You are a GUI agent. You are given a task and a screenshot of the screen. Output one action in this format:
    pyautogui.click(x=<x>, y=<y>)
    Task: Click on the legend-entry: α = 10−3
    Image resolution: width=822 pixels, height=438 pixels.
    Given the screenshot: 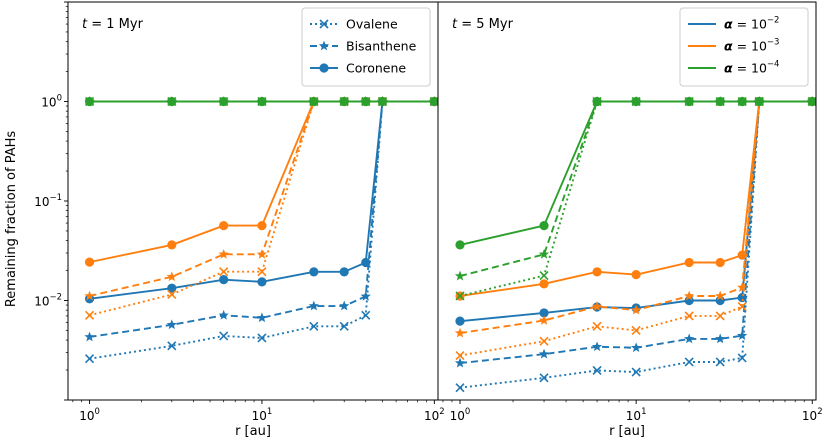 What is the action you would take?
    pyautogui.click(x=733, y=46)
    